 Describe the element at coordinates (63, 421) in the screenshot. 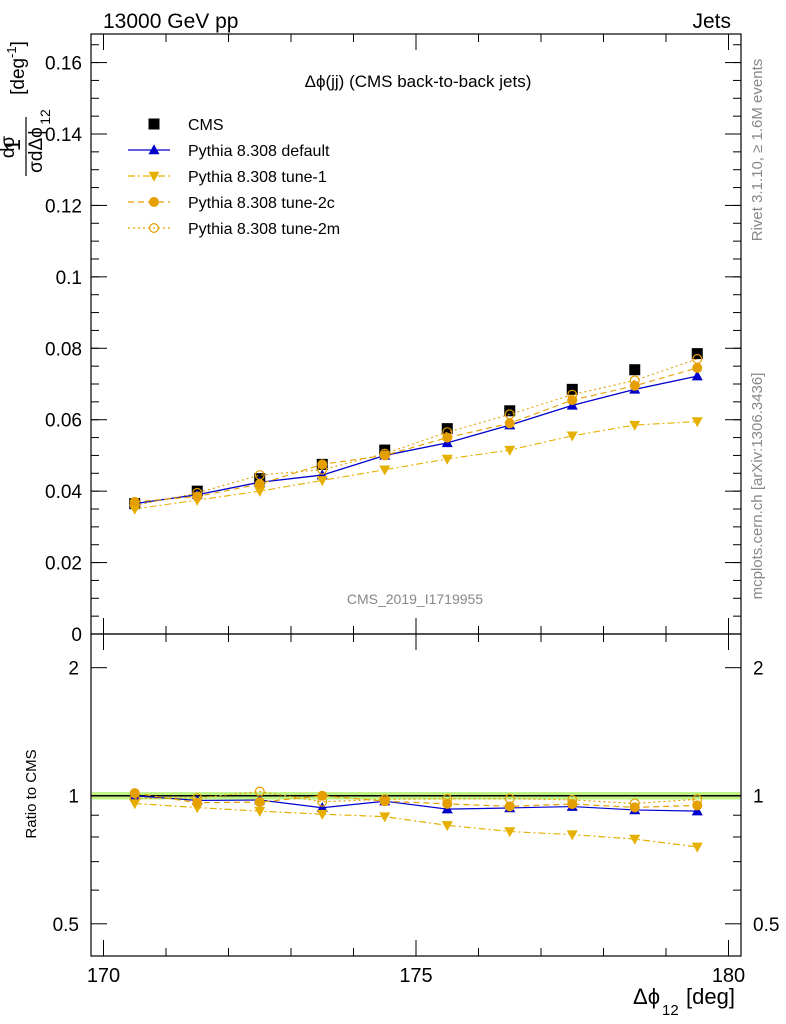

I see `y-tick-label: 0.06` at that location.